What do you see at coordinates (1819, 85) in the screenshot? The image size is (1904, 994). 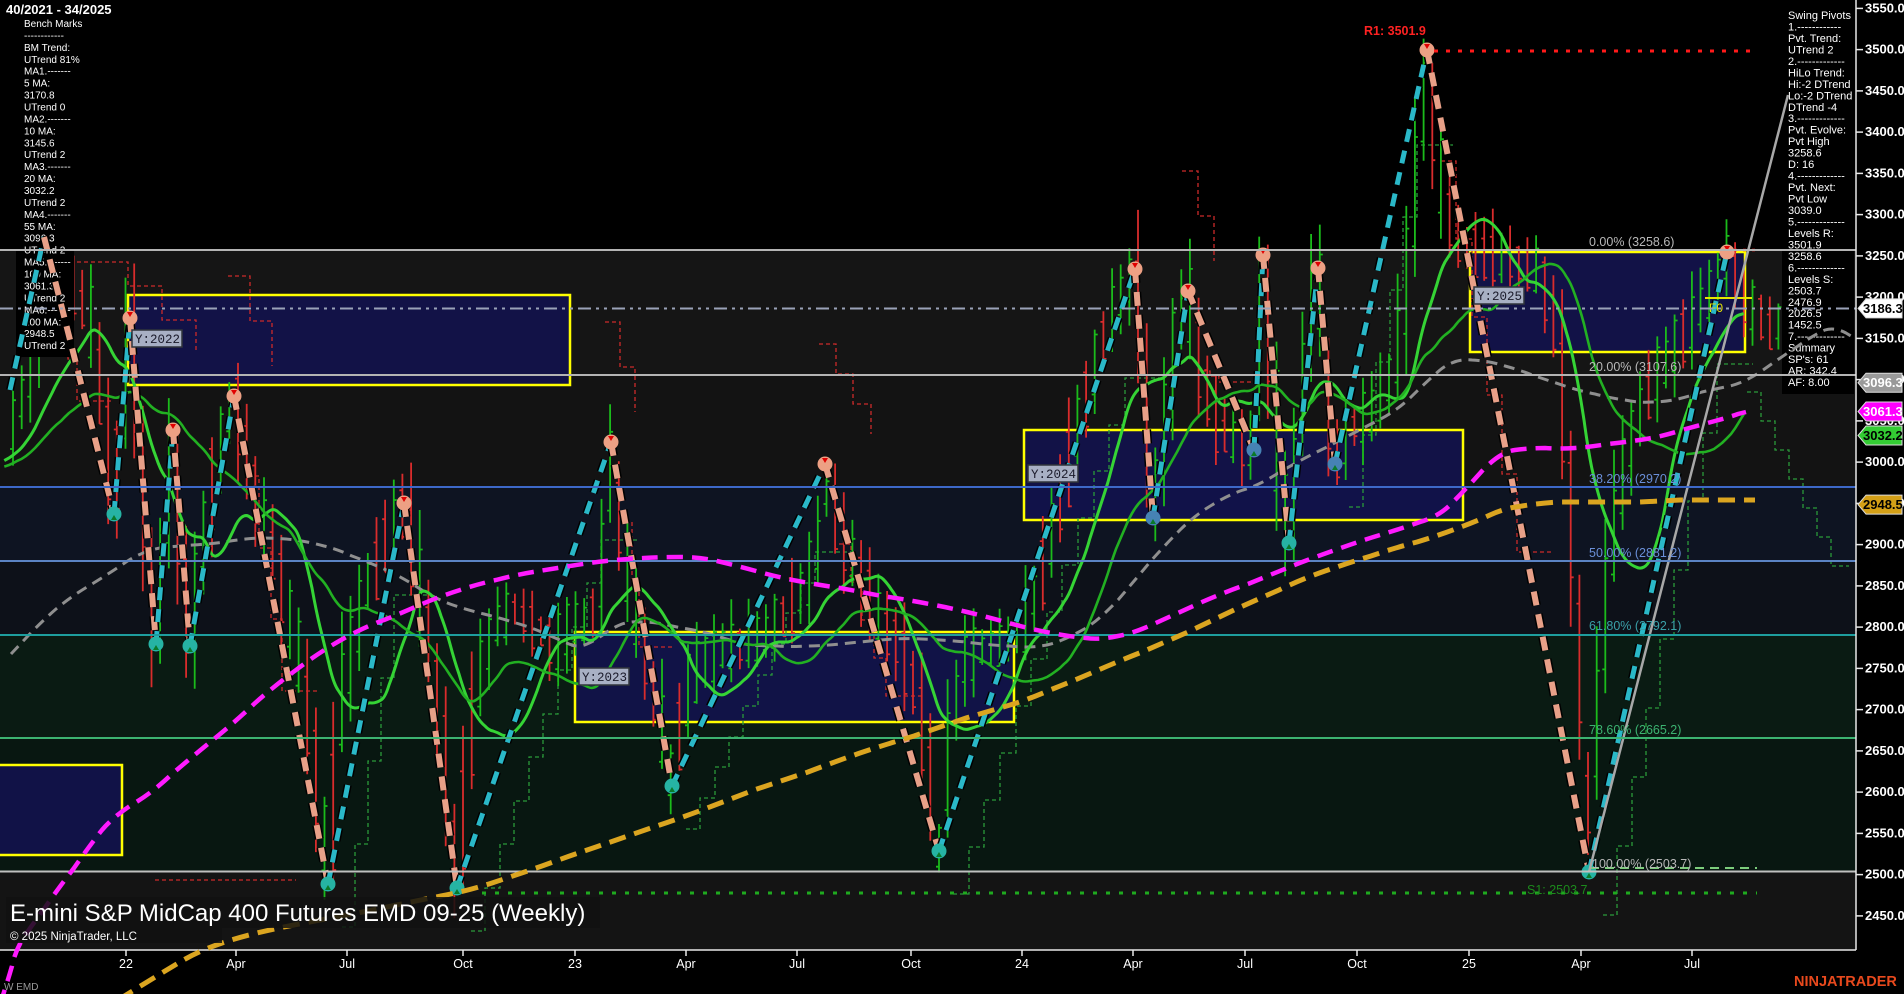 I see `svg-text: Hi:-2 DTrend` at bounding box center [1819, 85].